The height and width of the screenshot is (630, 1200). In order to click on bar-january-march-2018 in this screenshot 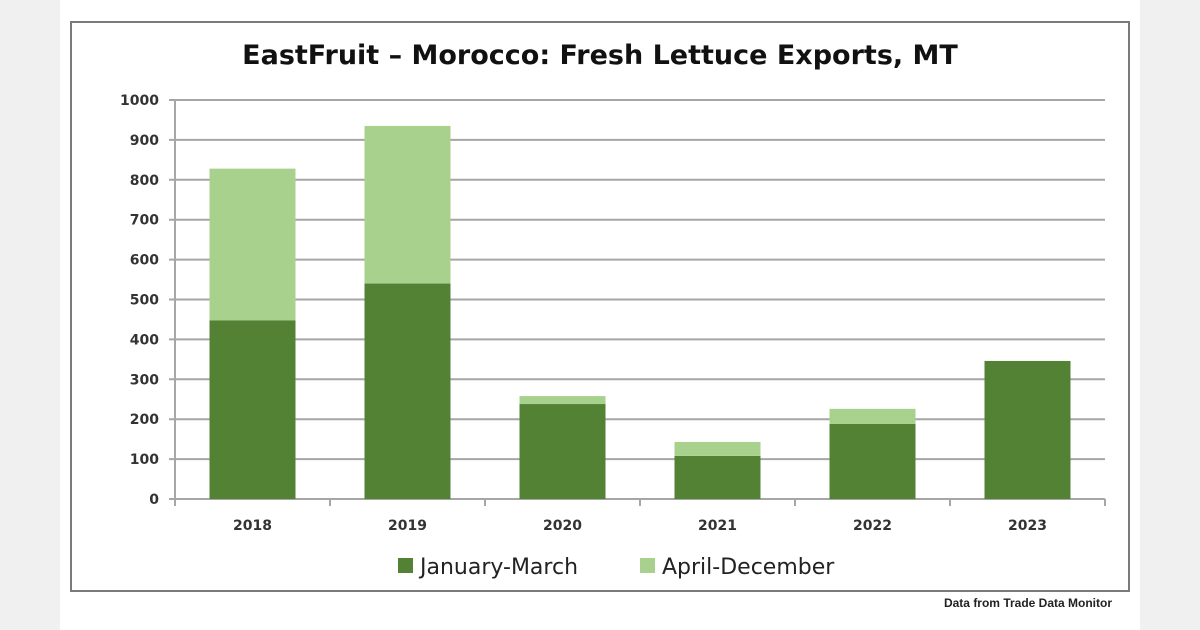, I will do `click(252, 409)`.